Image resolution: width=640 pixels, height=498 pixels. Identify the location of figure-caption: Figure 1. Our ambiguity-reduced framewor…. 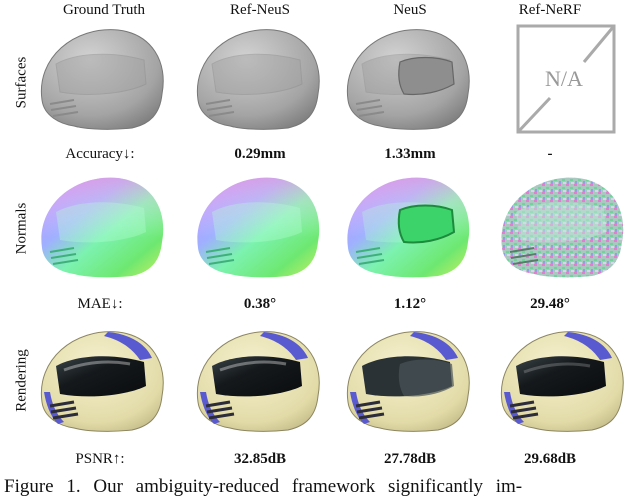
(263, 486).